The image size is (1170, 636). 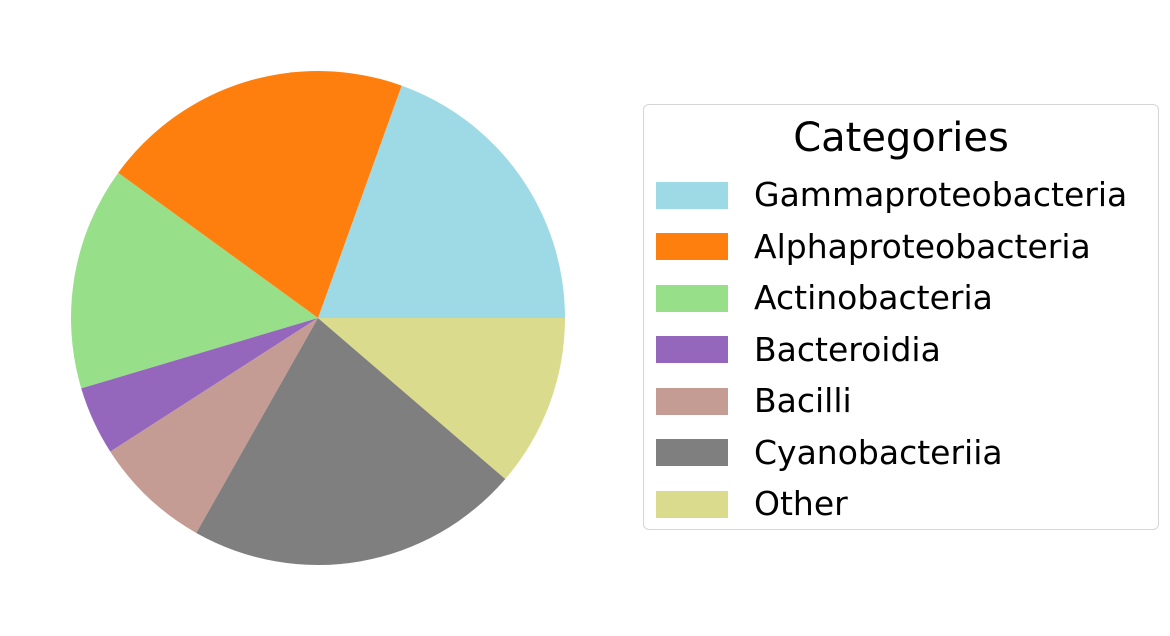 What do you see at coordinates (194, 280) in the screenshot?
I see `pie-slice-actinobacteria` at bounding box center [194, 280].